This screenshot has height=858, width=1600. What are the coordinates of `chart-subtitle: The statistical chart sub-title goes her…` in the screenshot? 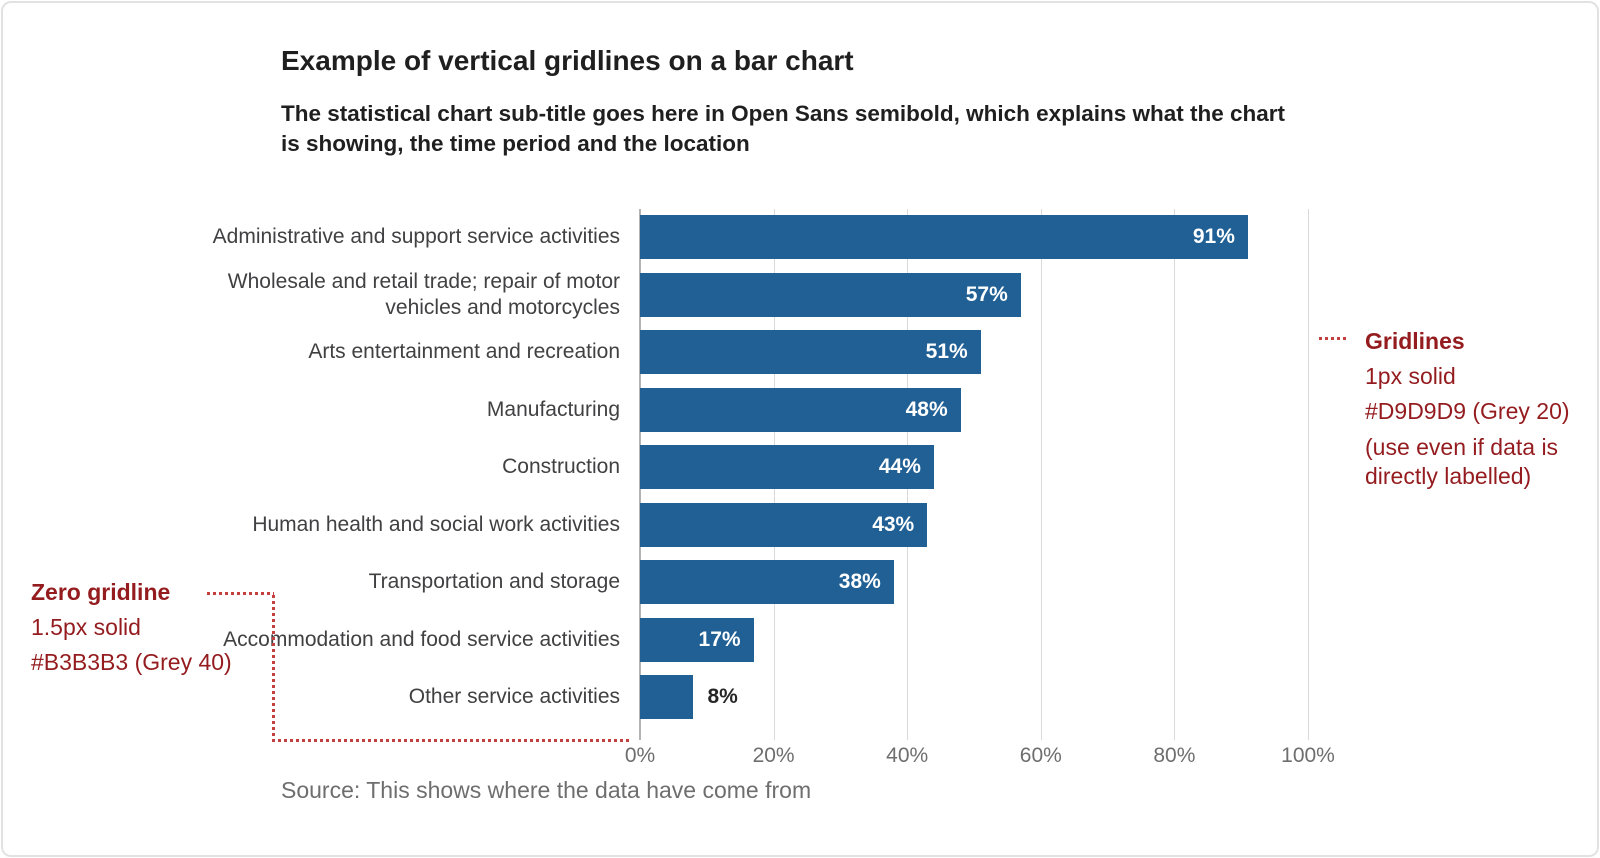 It's located at (783, 128).